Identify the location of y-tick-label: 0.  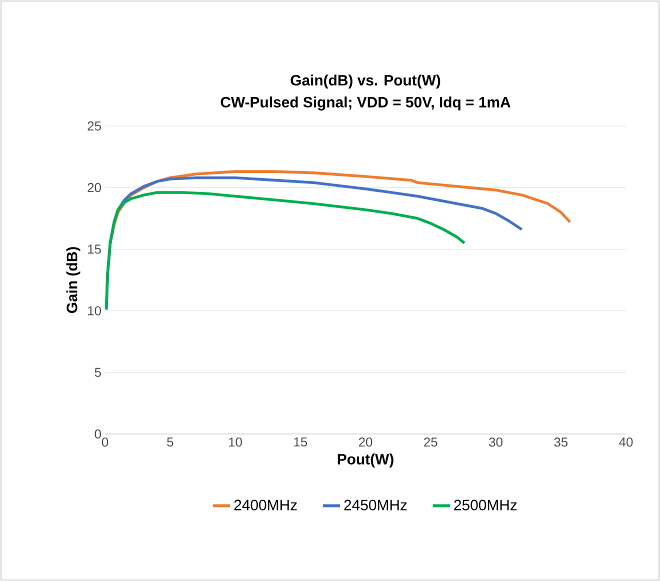
(97, 434).